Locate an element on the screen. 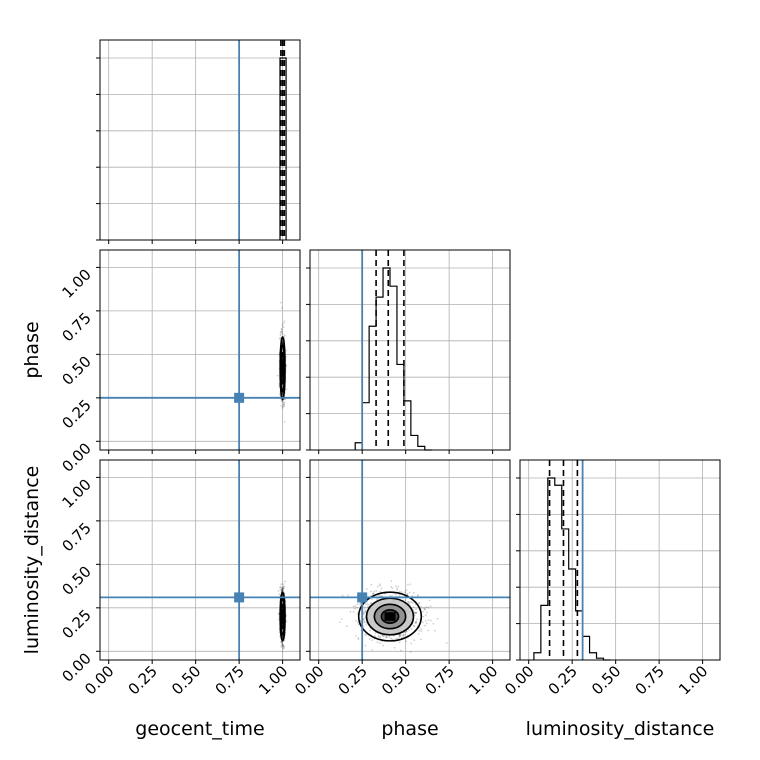 The height and width of the screenshot is (760, 760). panel-border is located at coordinates (410, 560).